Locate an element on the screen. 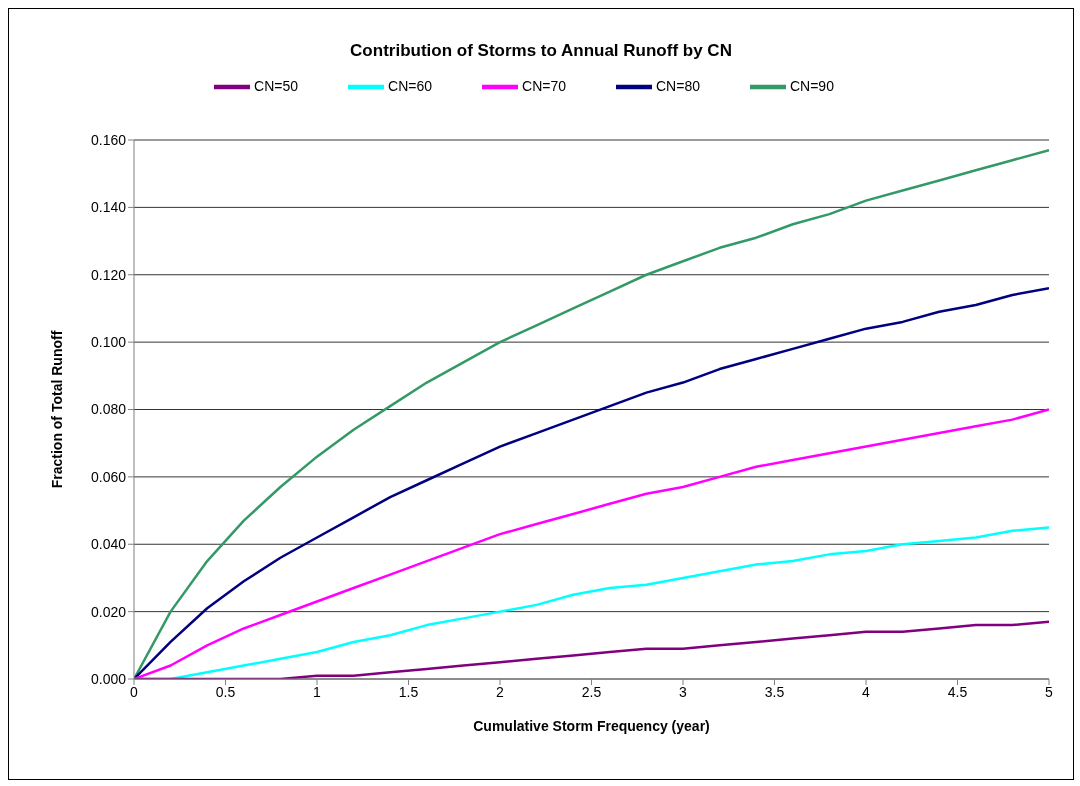 This screenshot has width=1080, height=786. legend-label: CN=60 is located at coordinates (410, 85).